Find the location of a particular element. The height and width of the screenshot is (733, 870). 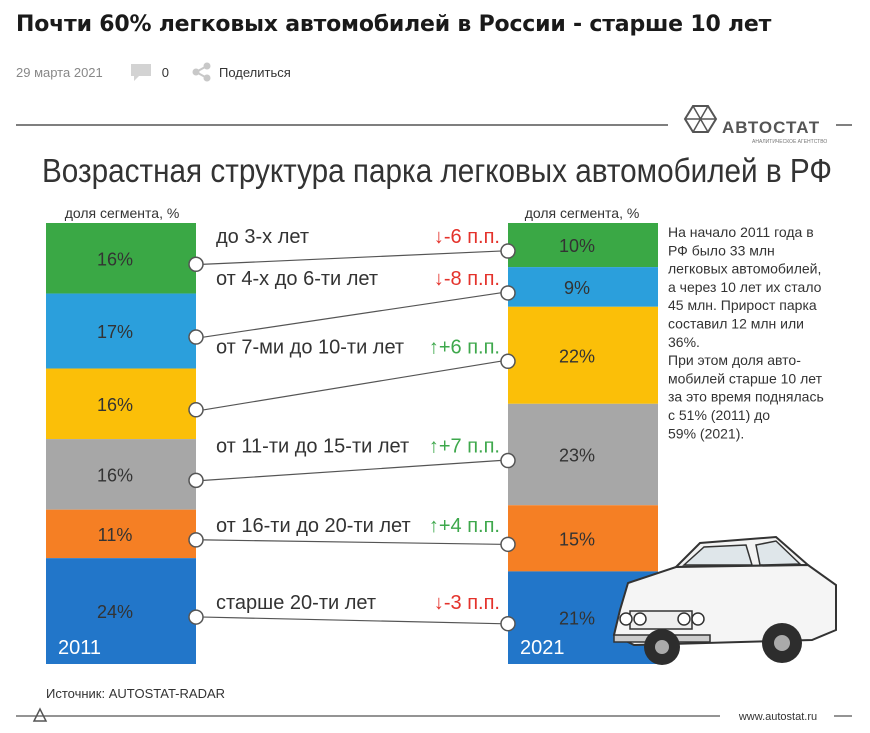

category-label-1: до 3-х лет is located at coordinates (262, 237).